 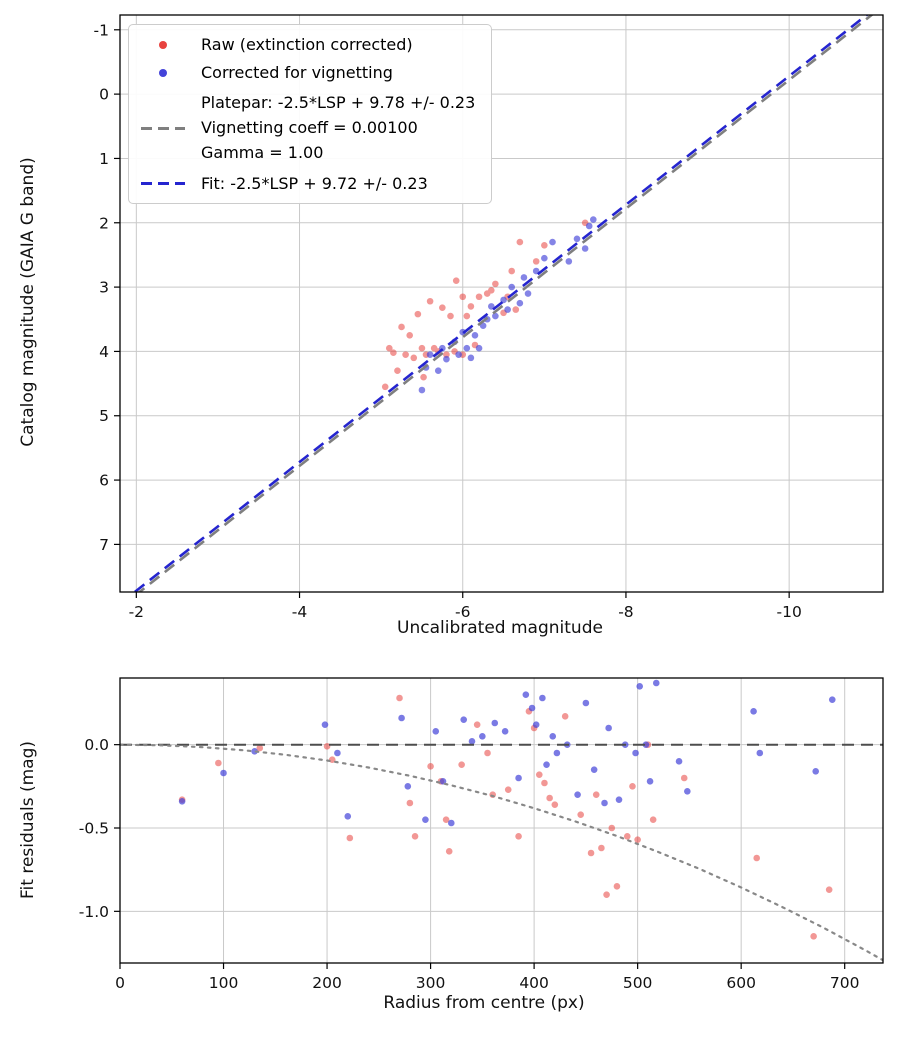 I want to click on legend-label-fit: Fit: -2.5*LSP + 9.72 +/- 0.23, so click(x=314, y=184).